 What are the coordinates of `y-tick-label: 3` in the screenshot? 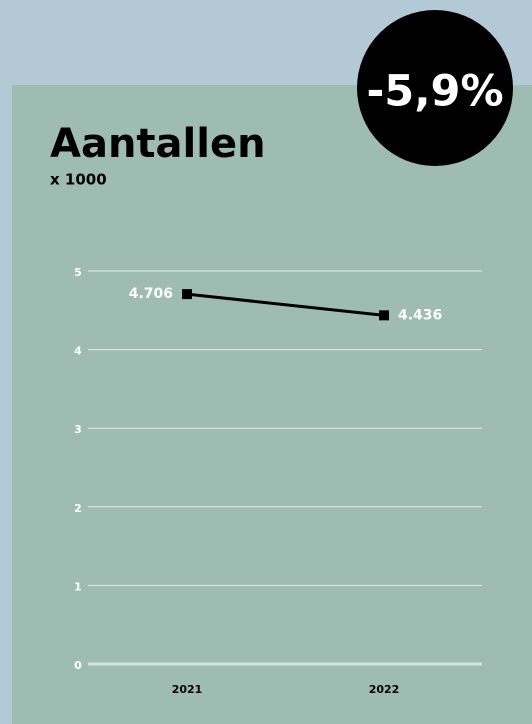 It's located at (78, 429).